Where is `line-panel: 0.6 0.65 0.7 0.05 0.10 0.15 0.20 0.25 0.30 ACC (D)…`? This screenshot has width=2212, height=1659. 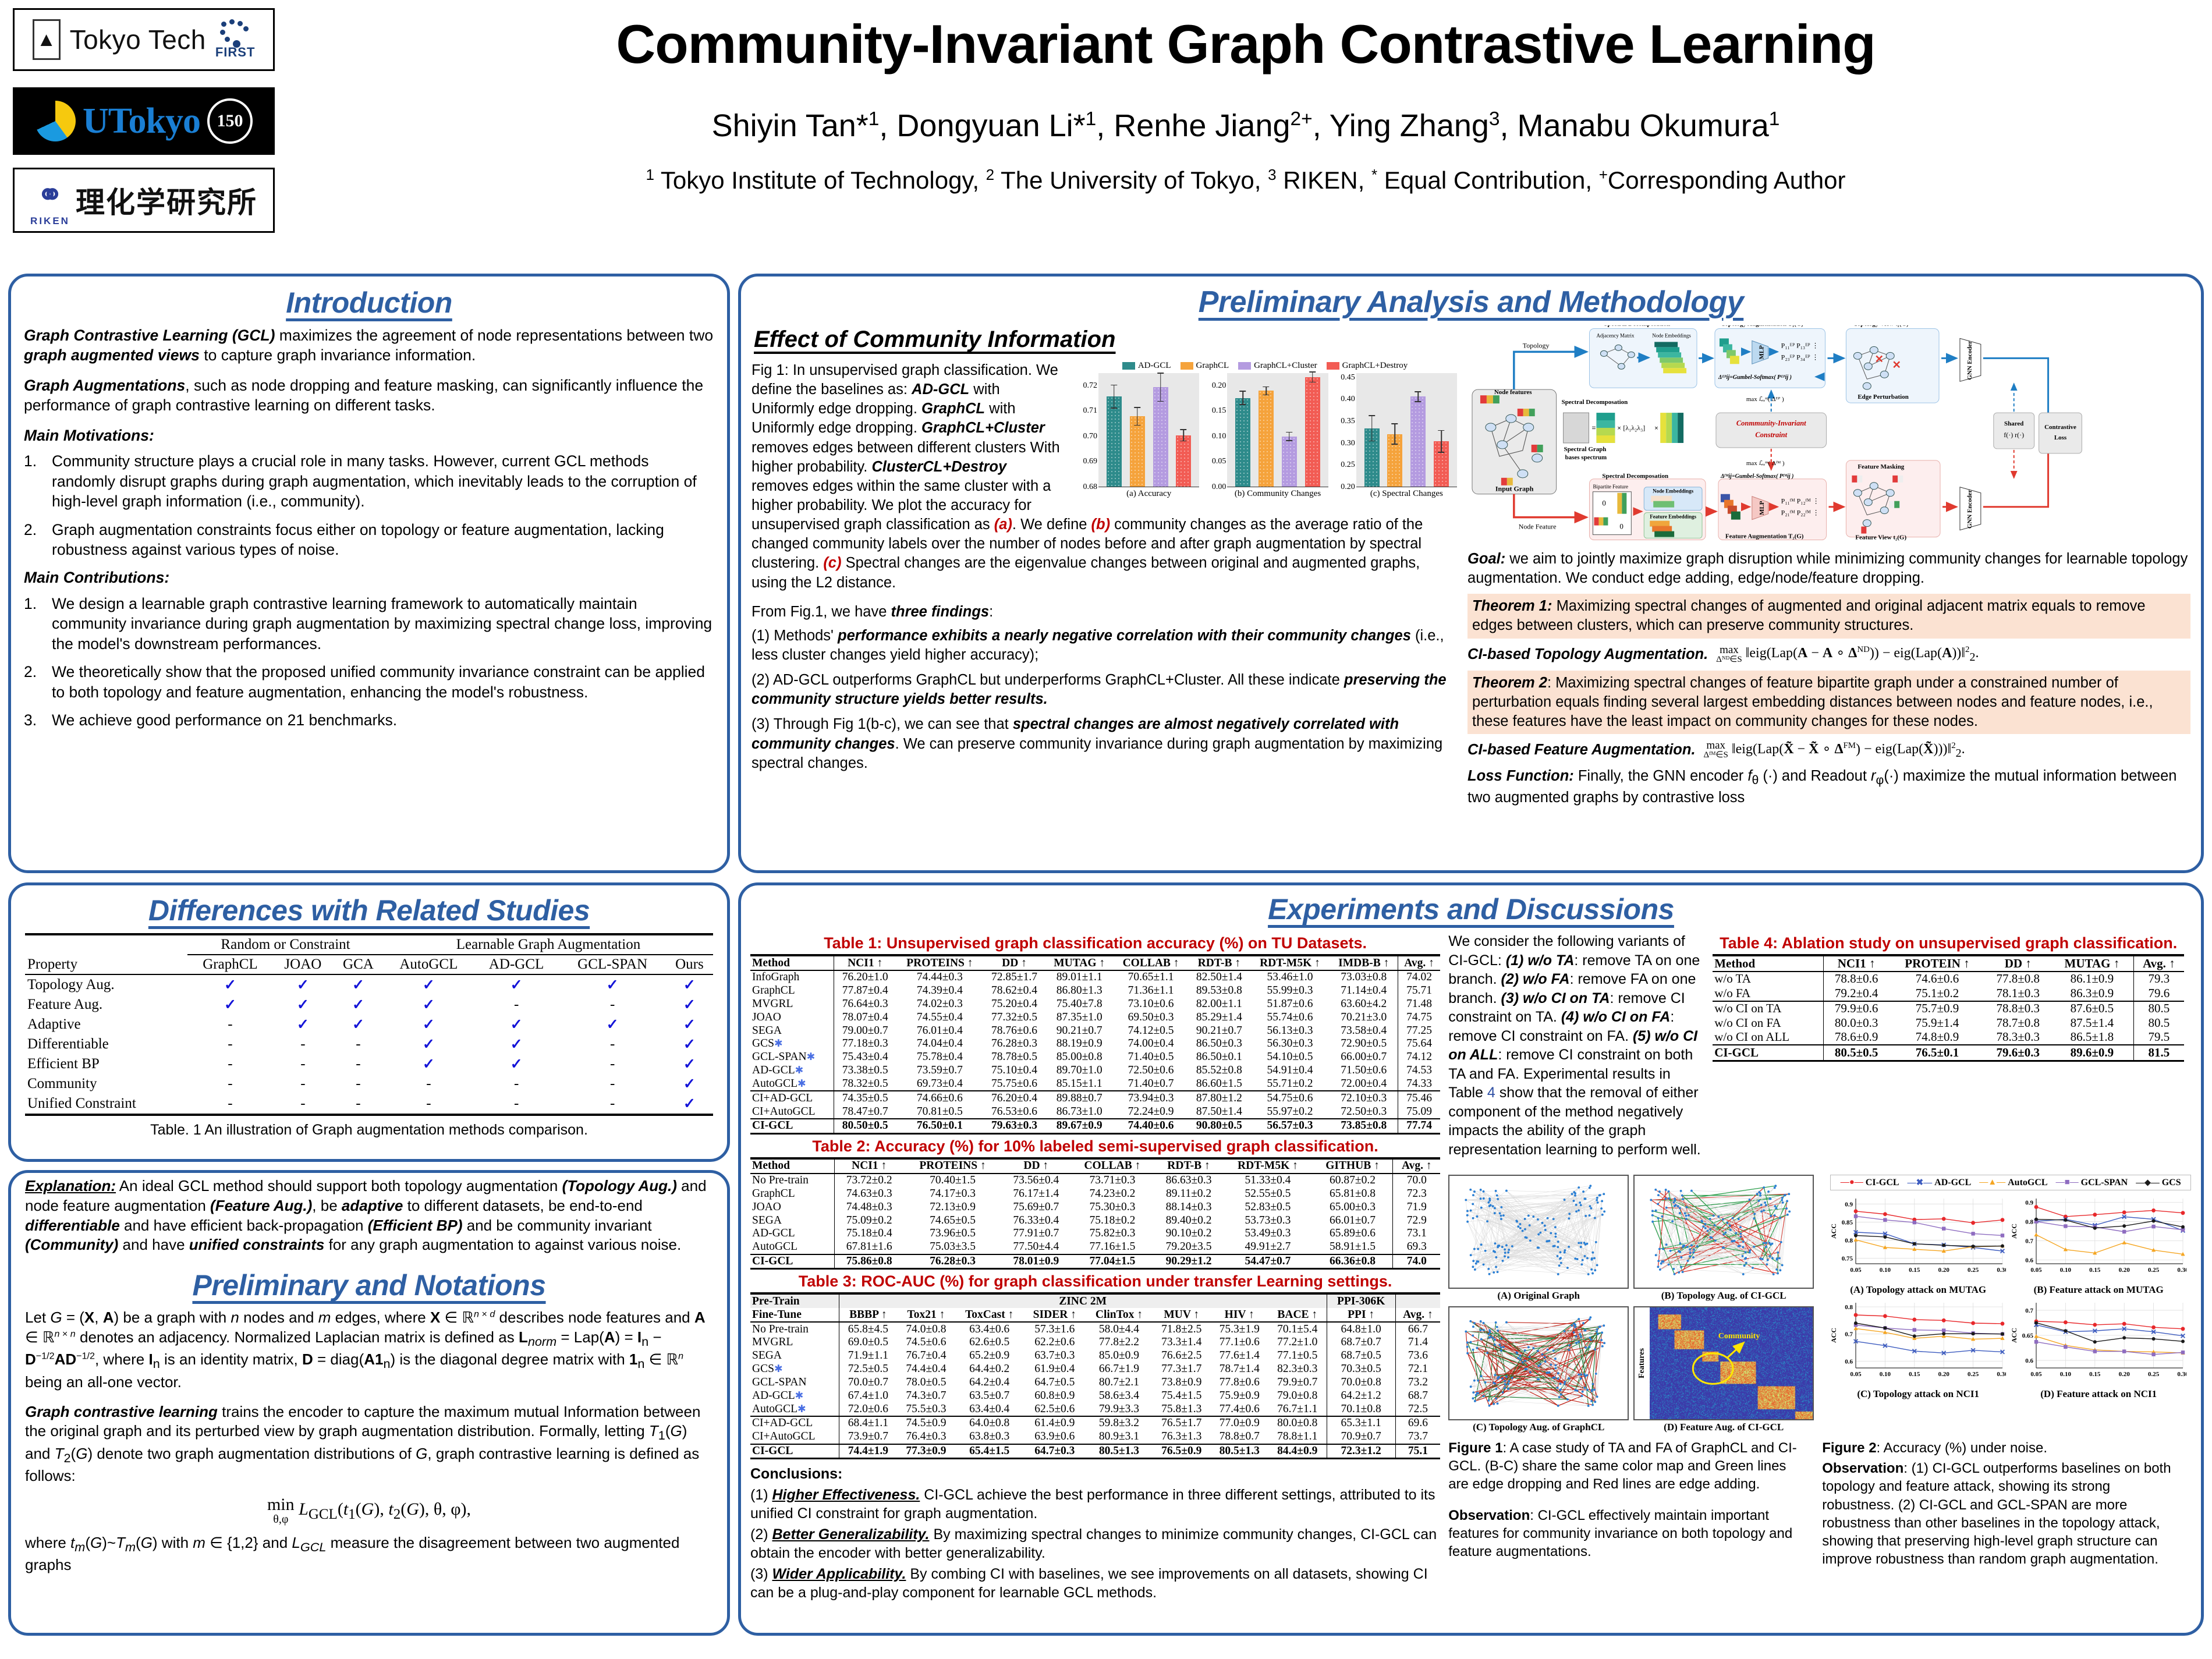 line-panel: 0.6 0.65 0.7 0.05 0.10 0.15 0.20 0.25 0.30 ACC (D)… is located at coordinates (2099, 1349).